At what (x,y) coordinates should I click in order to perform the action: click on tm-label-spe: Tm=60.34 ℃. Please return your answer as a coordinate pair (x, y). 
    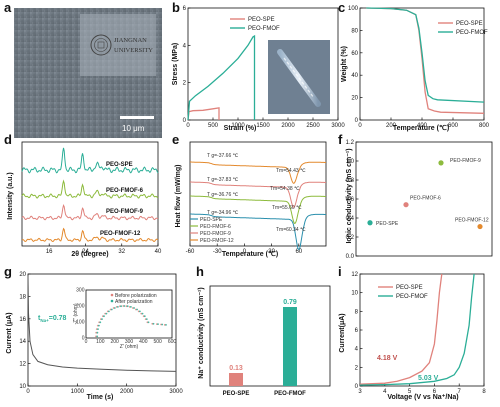
    Looking at the image, I should click on (291, 230).